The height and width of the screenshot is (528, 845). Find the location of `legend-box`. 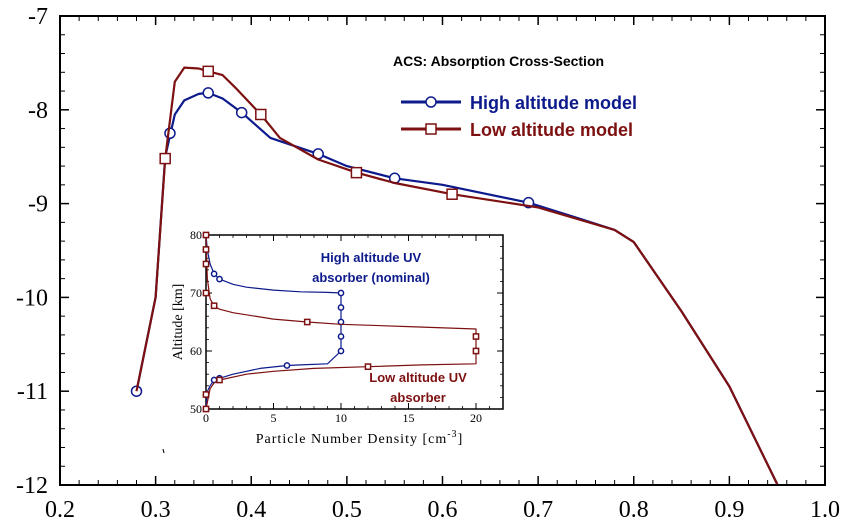

legend-box is located at coordinates (535, 113).